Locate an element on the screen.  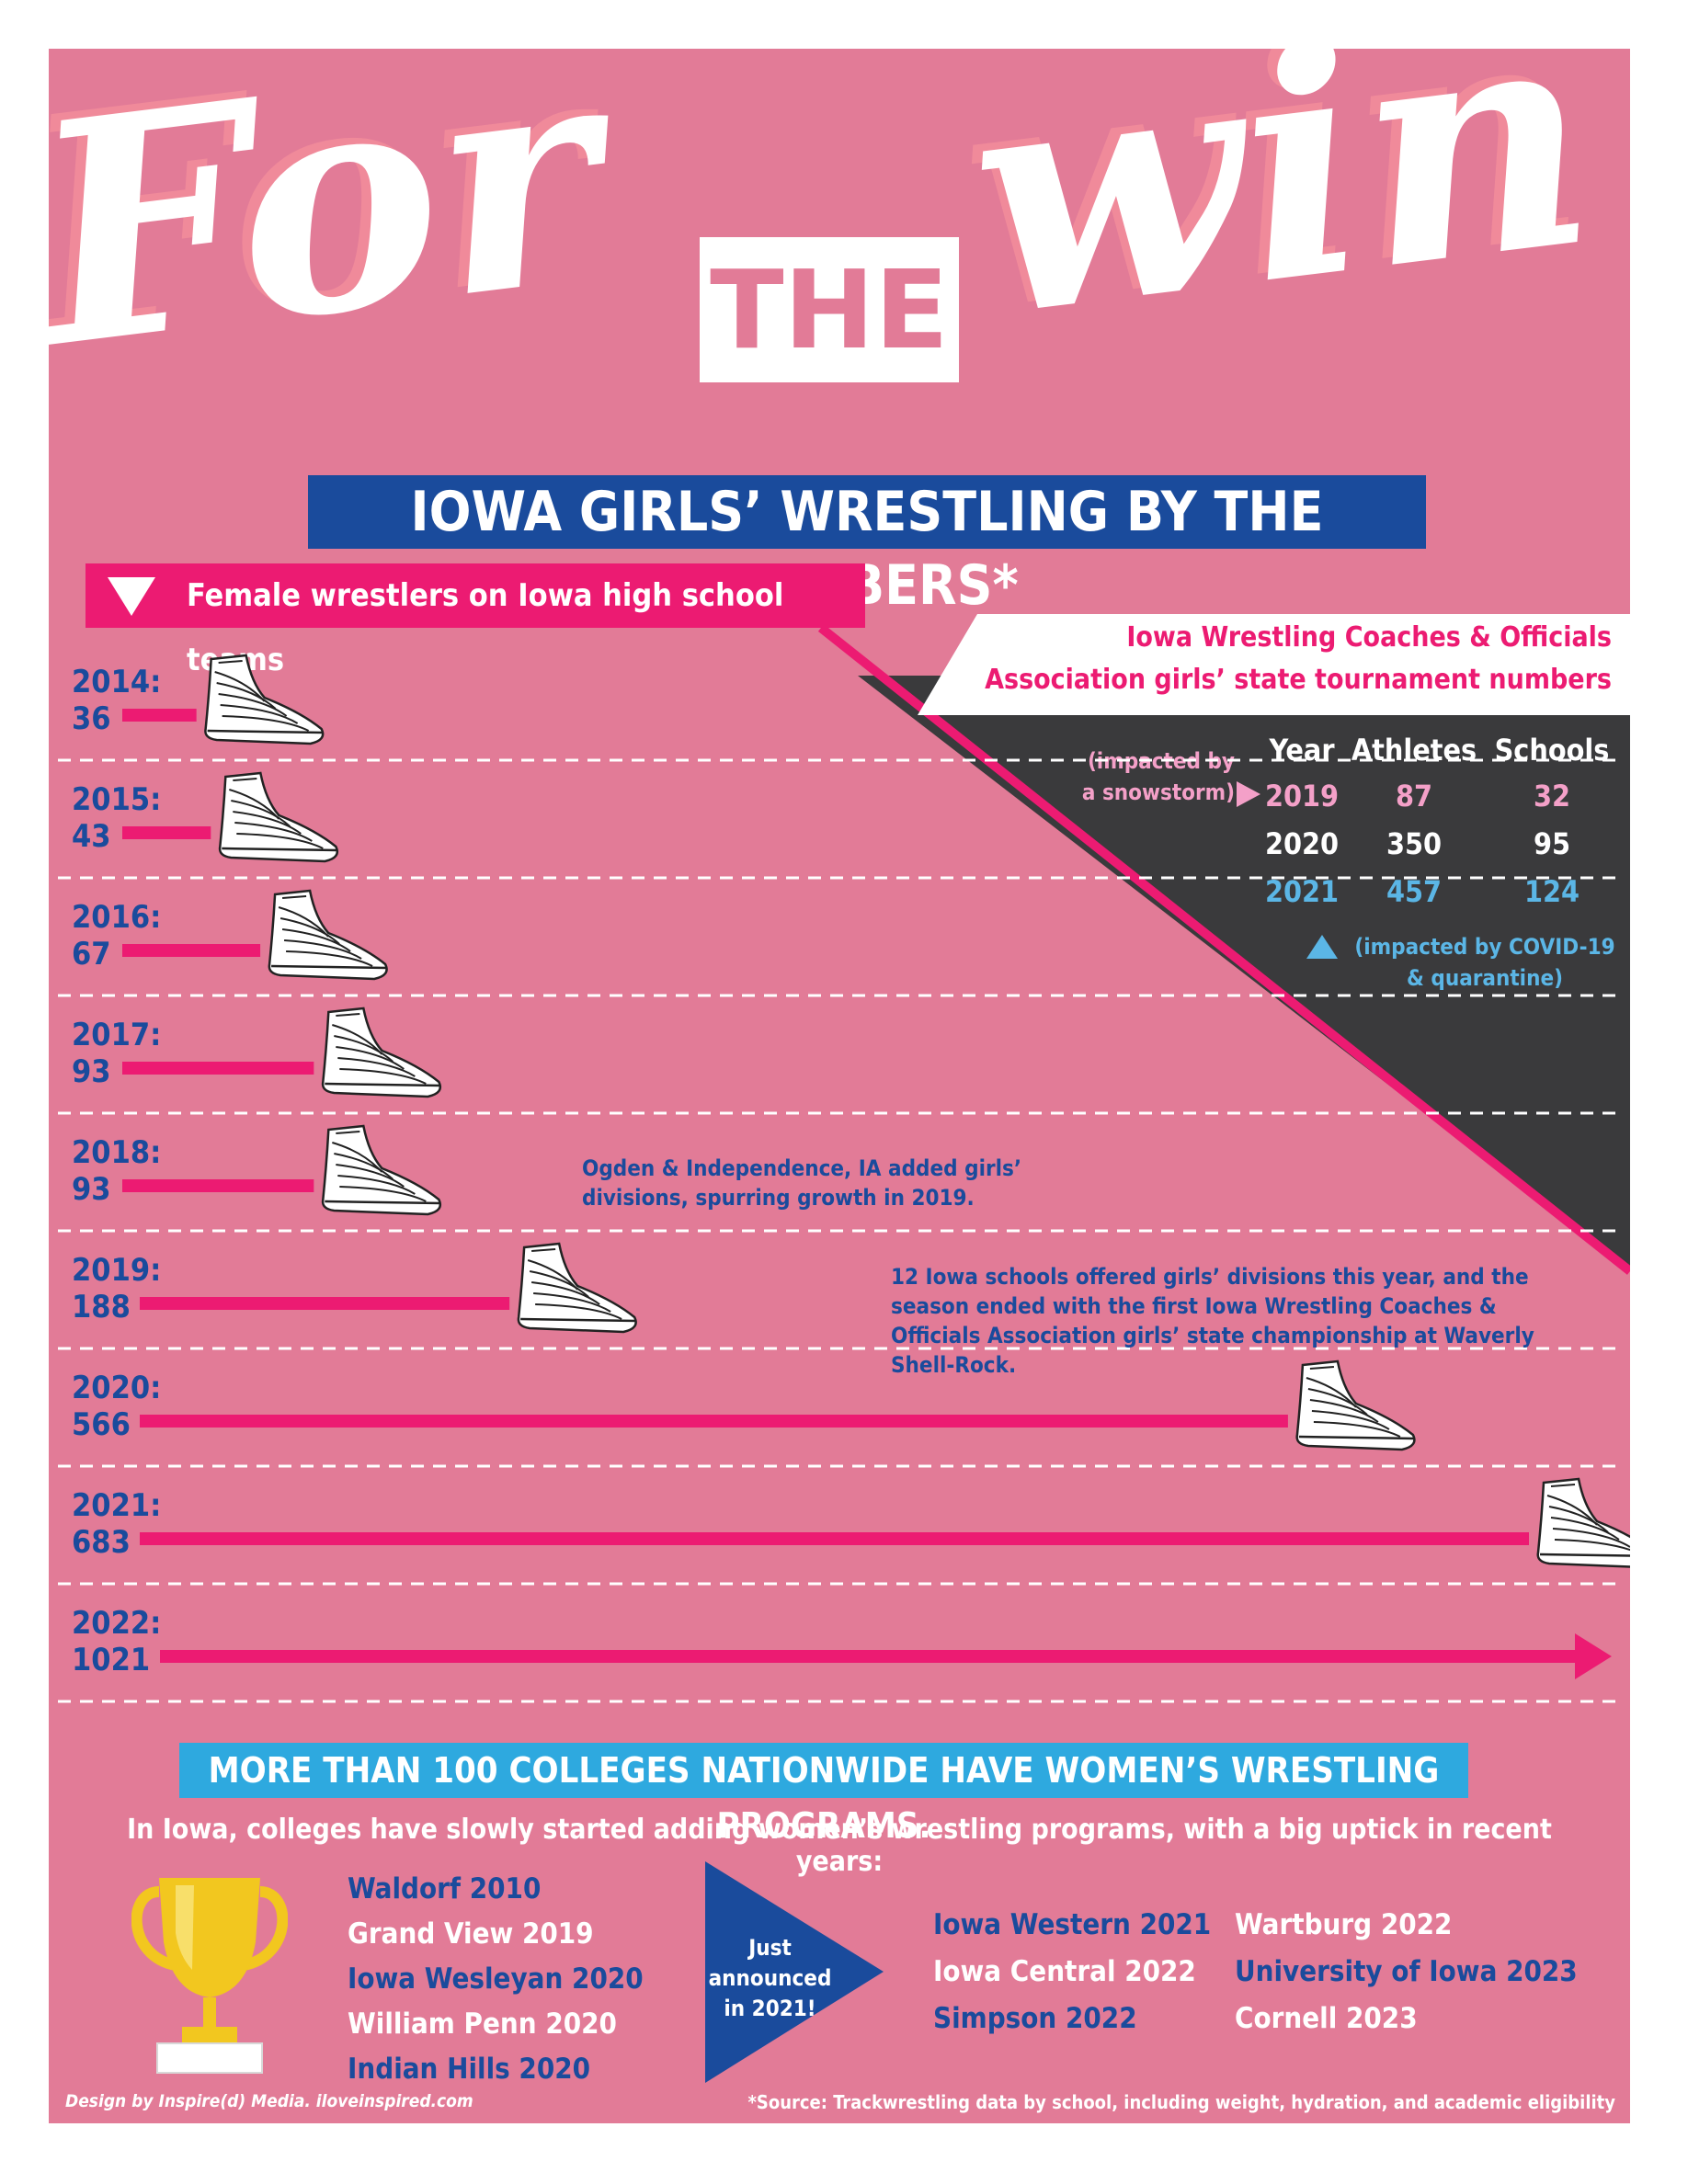
triangle-down-icon is located at coordinates (132, 596).